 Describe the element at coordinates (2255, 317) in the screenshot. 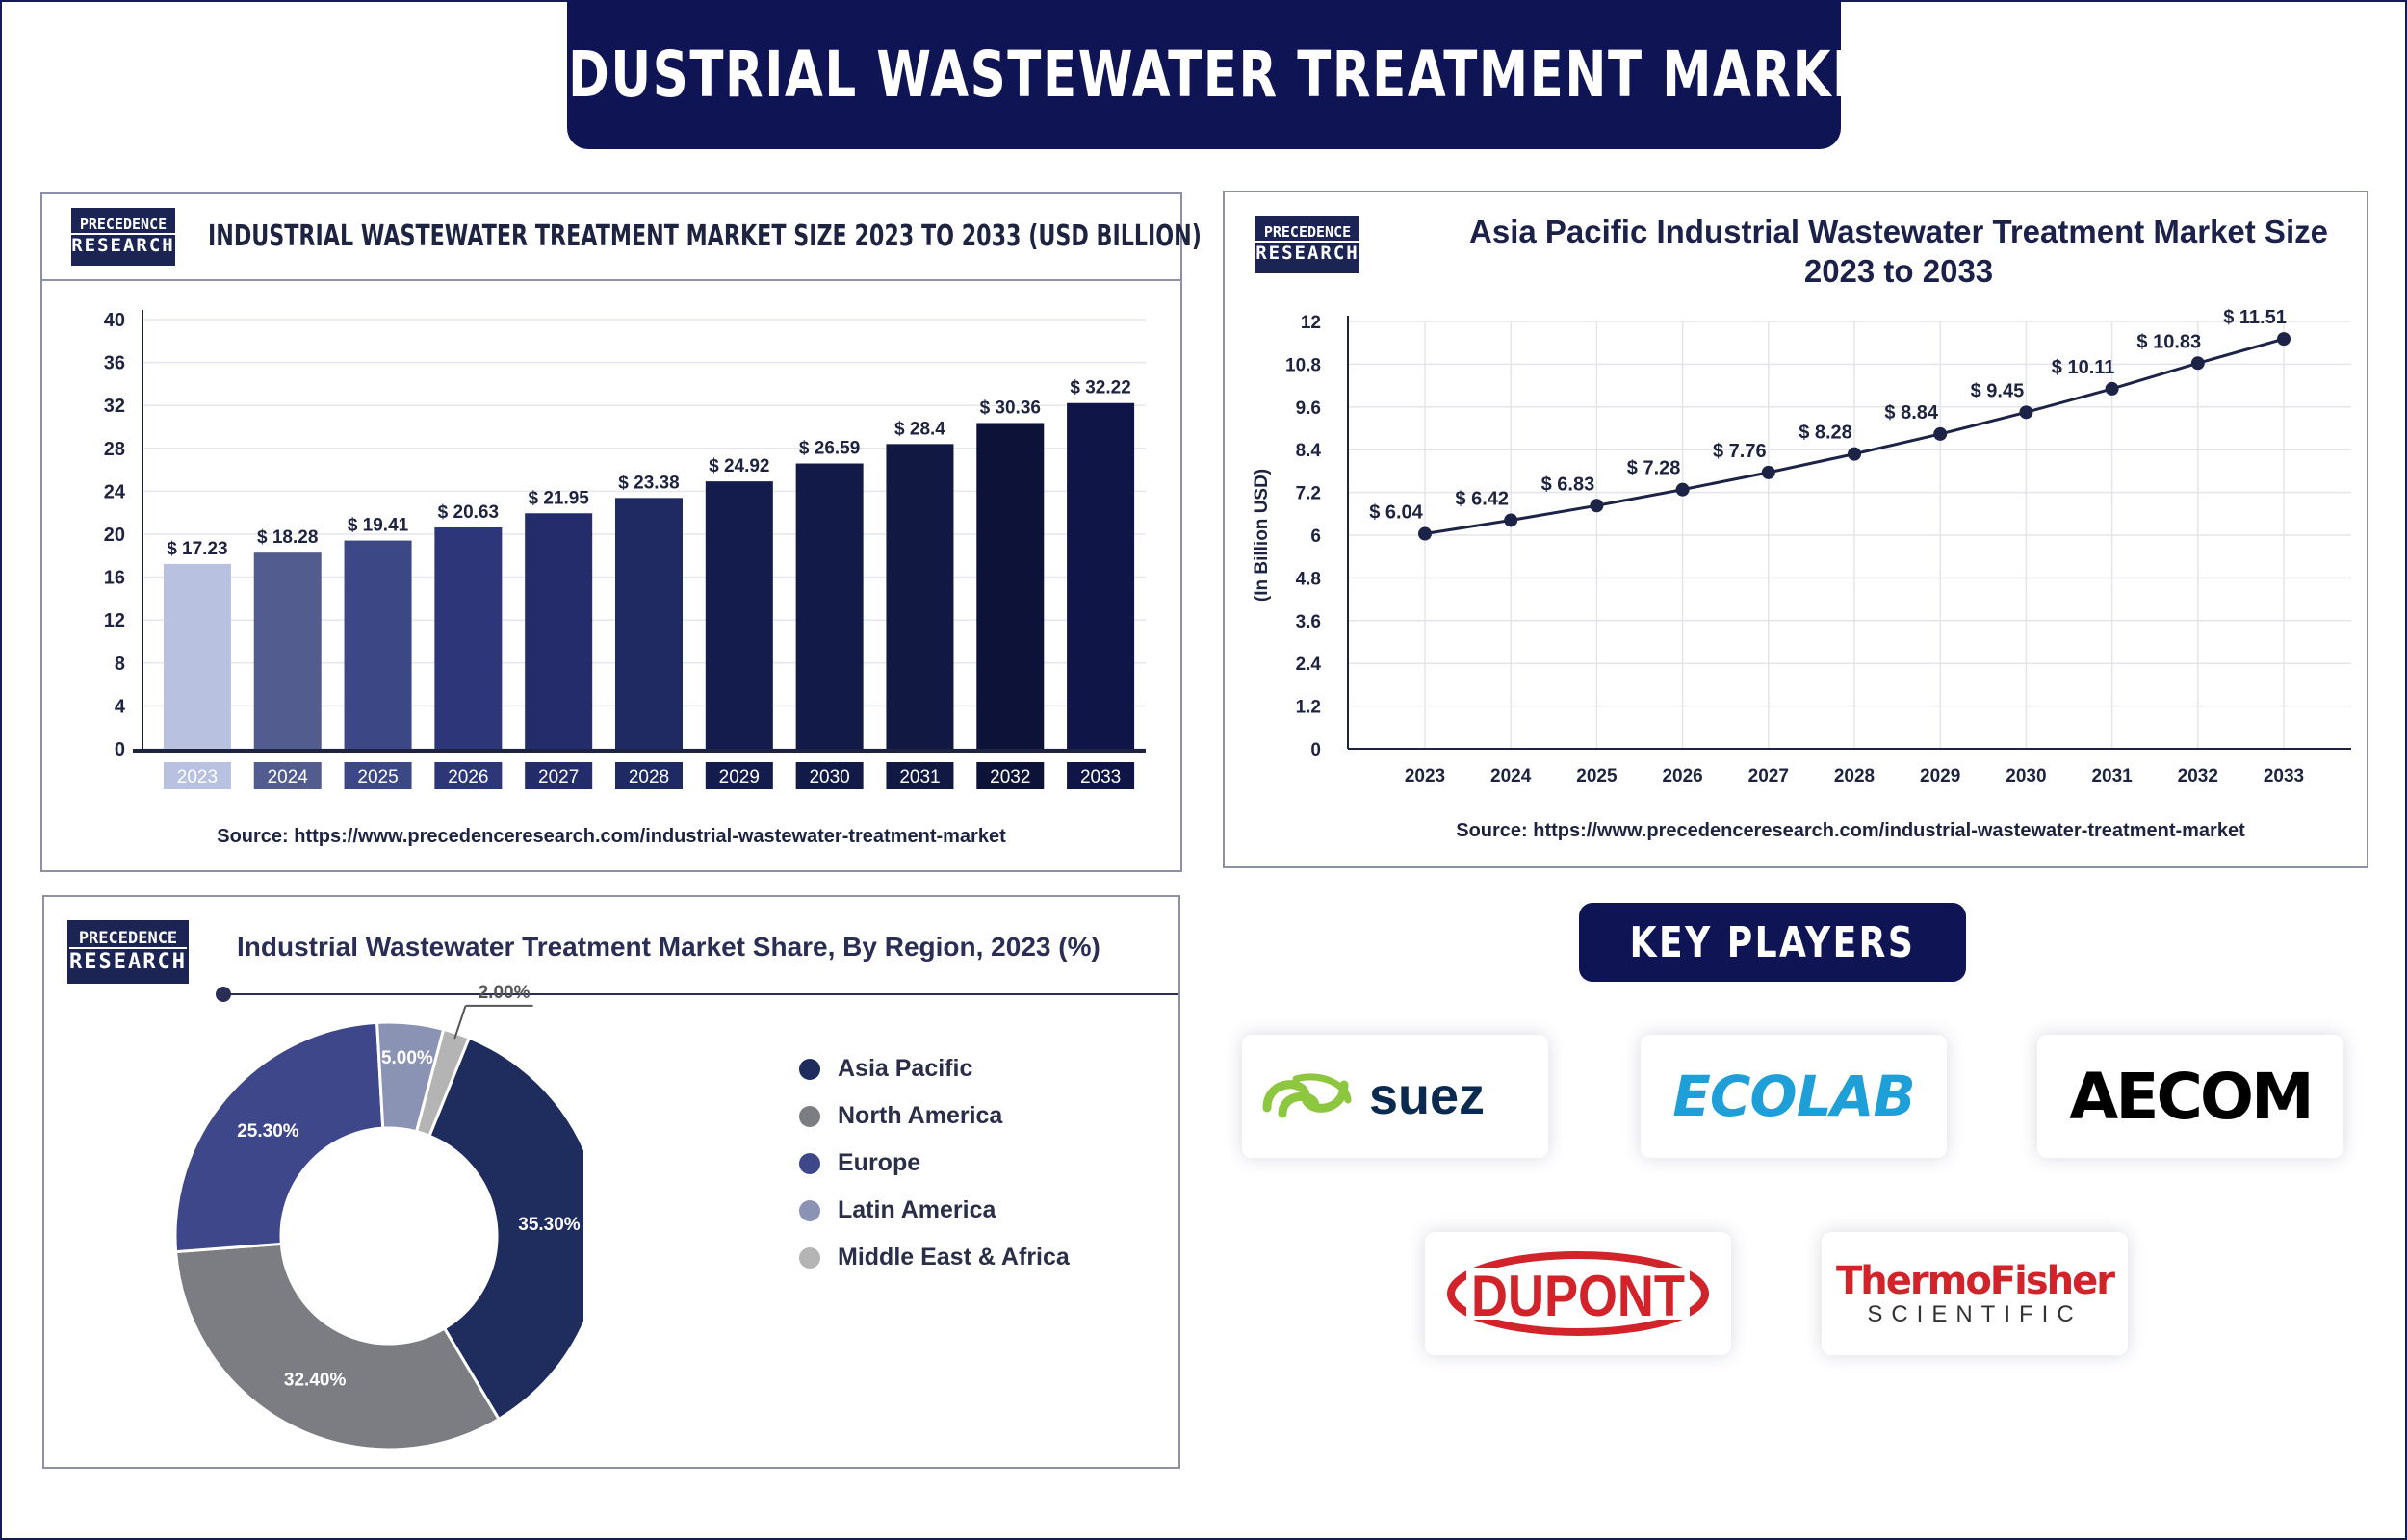

I see `point-value-label: $ 11.51` at that location.